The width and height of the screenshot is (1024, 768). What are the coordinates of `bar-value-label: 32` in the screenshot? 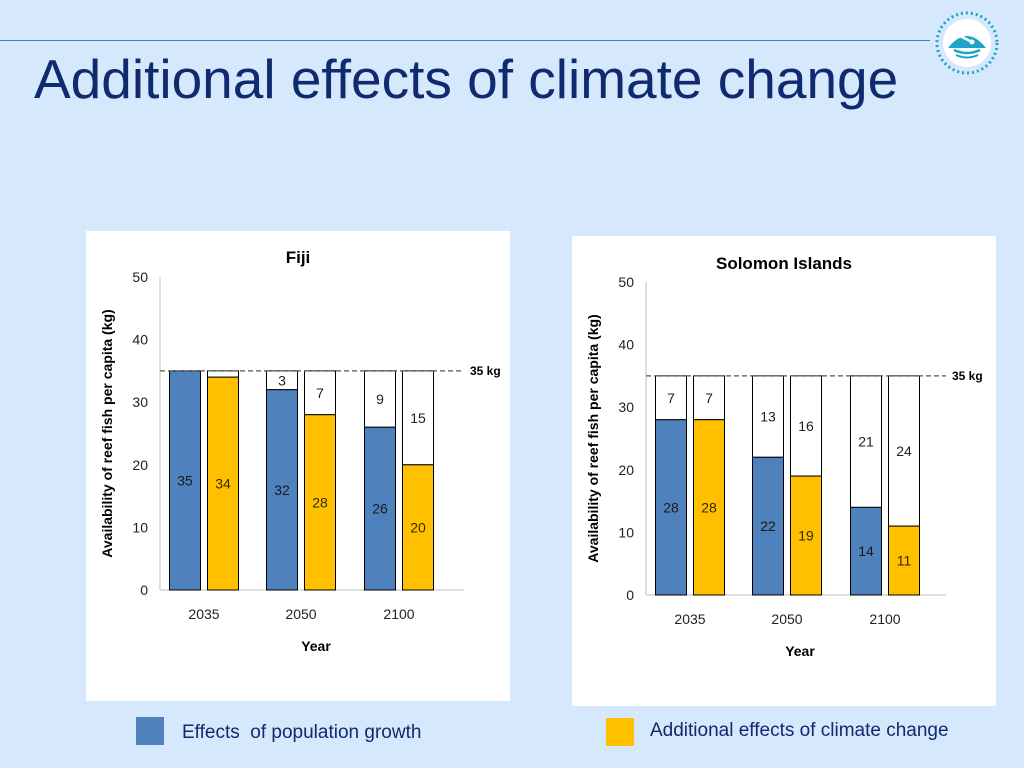 It's located at (282, 490).